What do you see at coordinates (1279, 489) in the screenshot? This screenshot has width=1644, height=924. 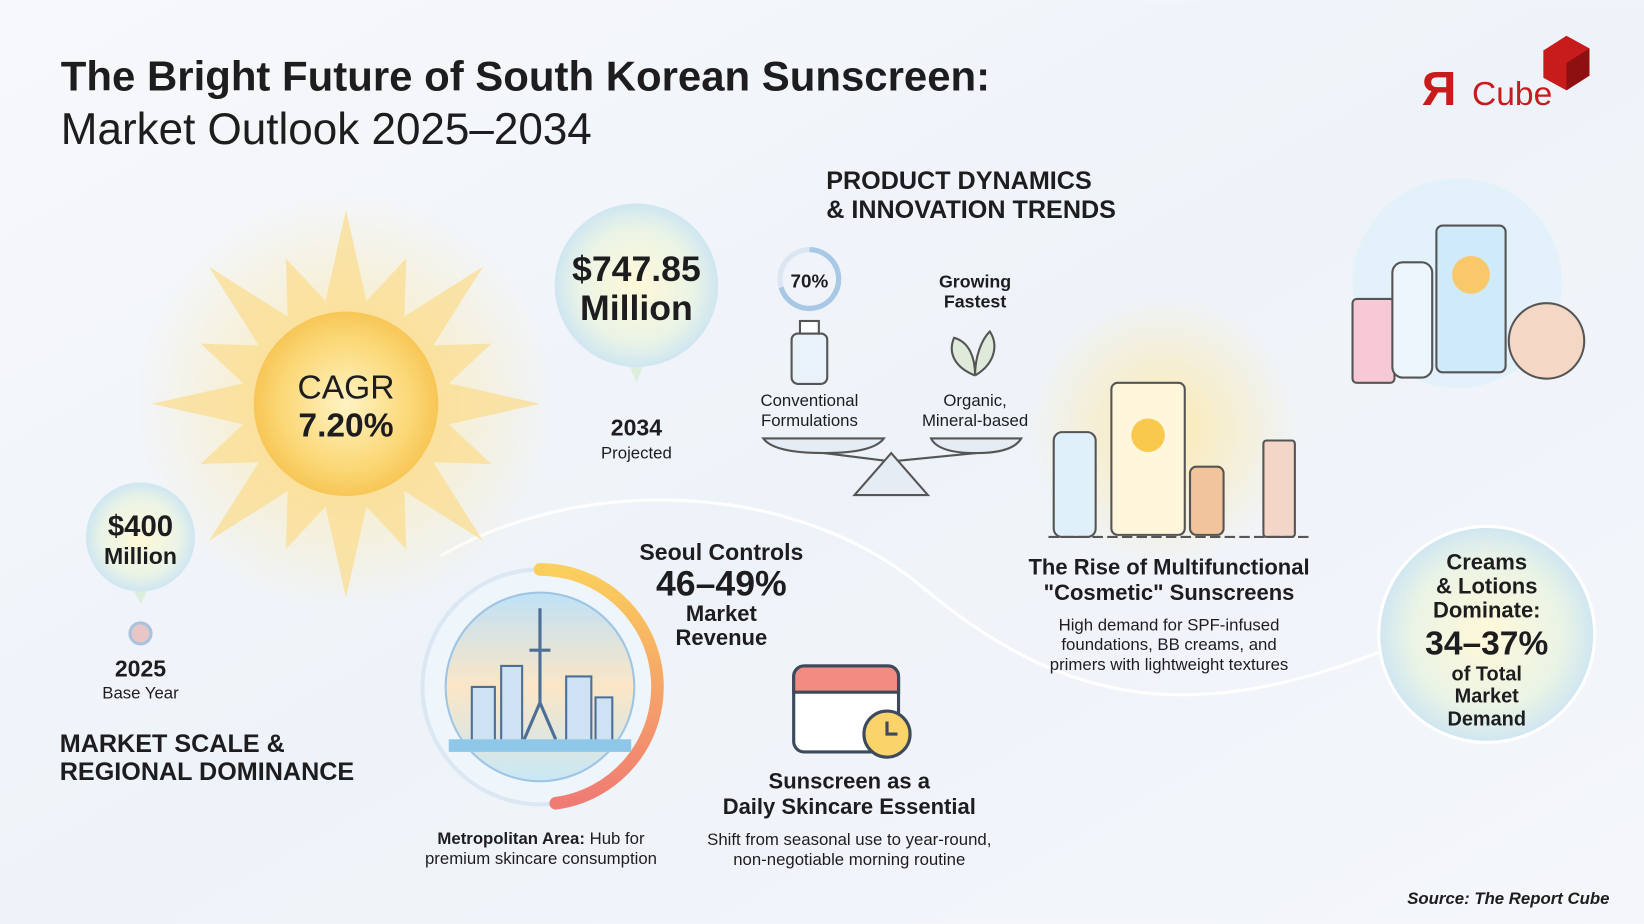 I see `primer` at bounding box center [1279, 489].